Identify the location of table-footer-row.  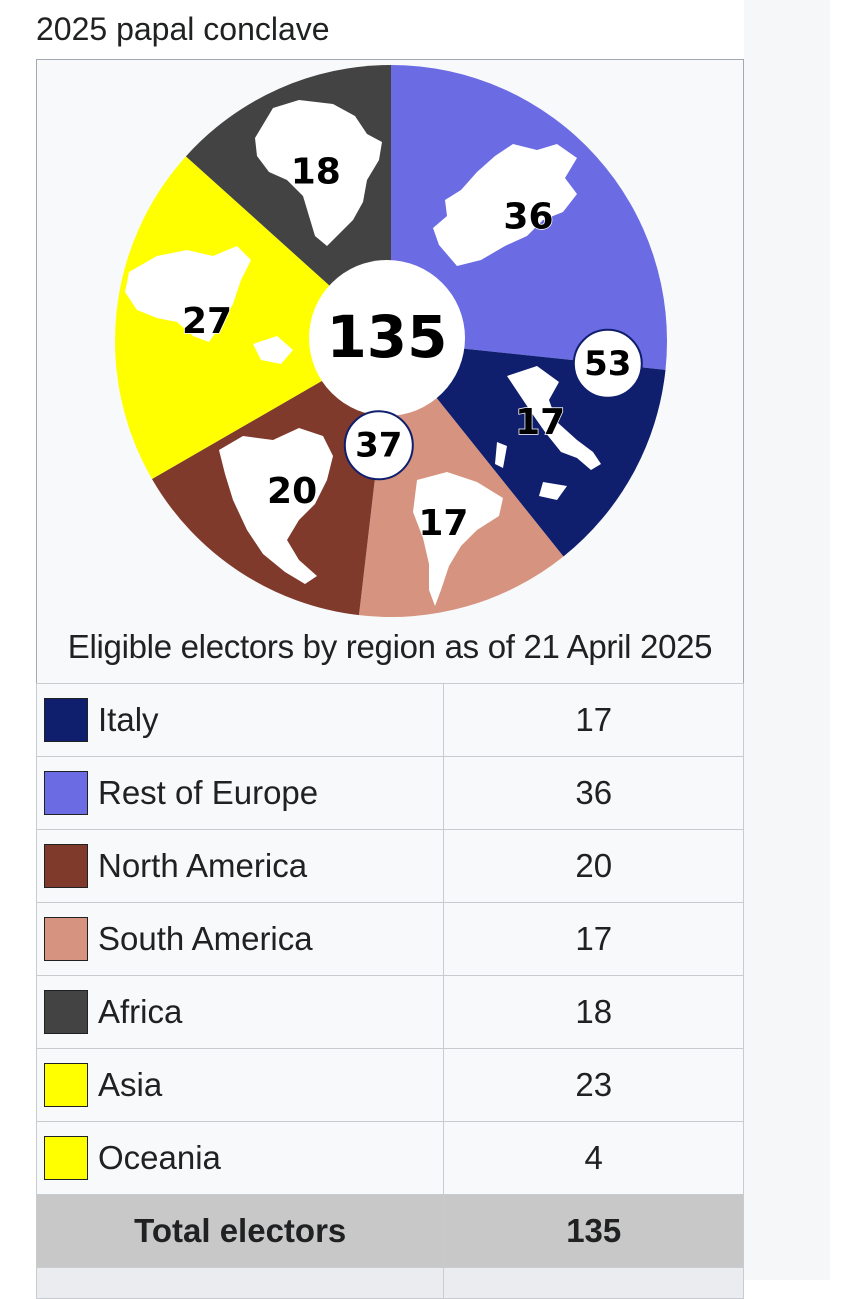
(389, 1283).